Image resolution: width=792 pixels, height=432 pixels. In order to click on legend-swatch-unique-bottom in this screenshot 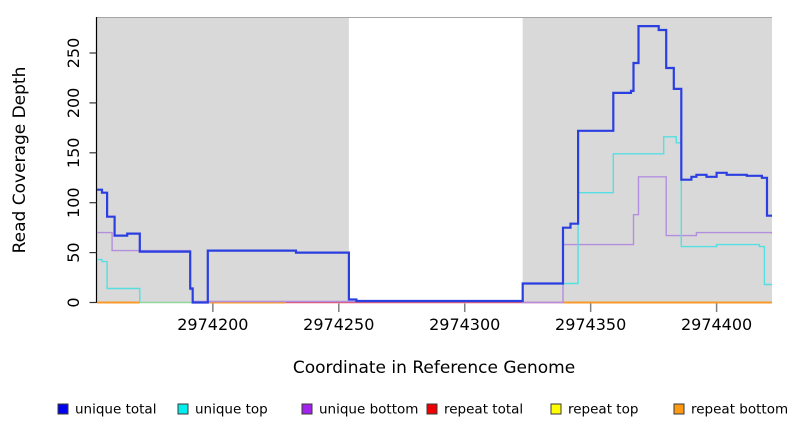, I will do `click(307, 409)`.